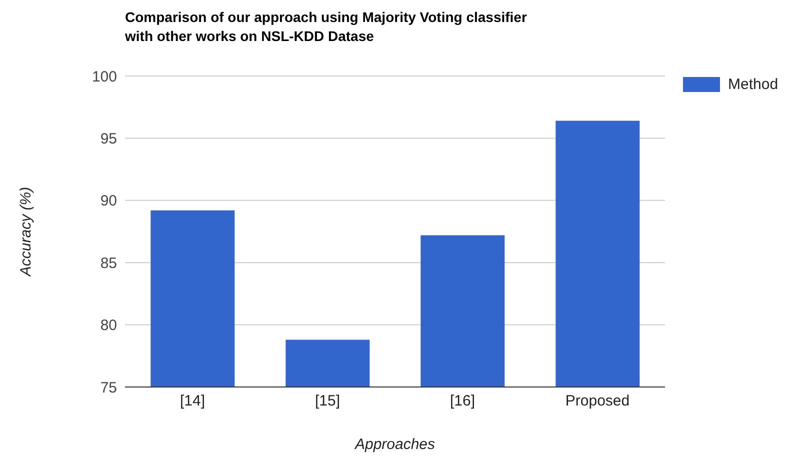 This screenshot has height=457, width=792. Describe the element at coordinates (463, 401) in the screenshot. I see `x-tick-label: [16]` at that location.